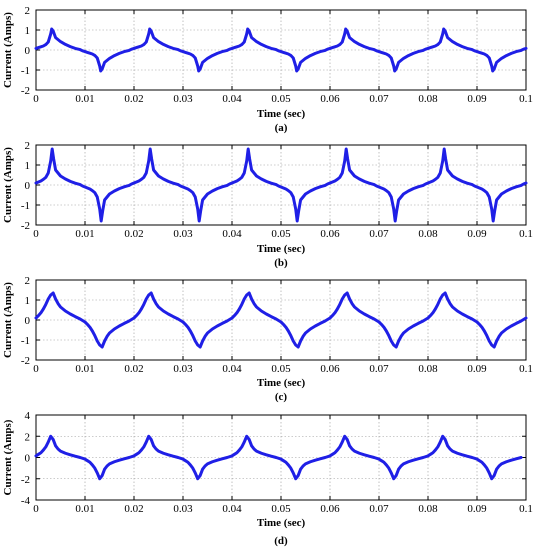  What do you see at coordinates (281, 128) in the screenshot?
I see `panel-label: (a)` at bounding box center [281, 128].